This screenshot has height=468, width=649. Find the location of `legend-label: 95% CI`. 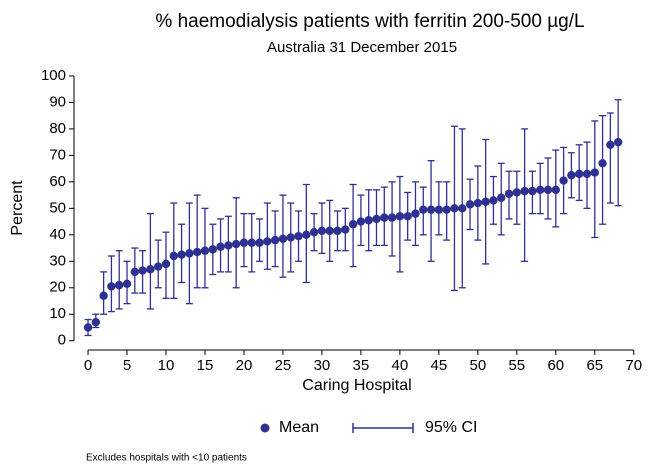

legend-label: 95% CI is located at coordinates (451, 427).